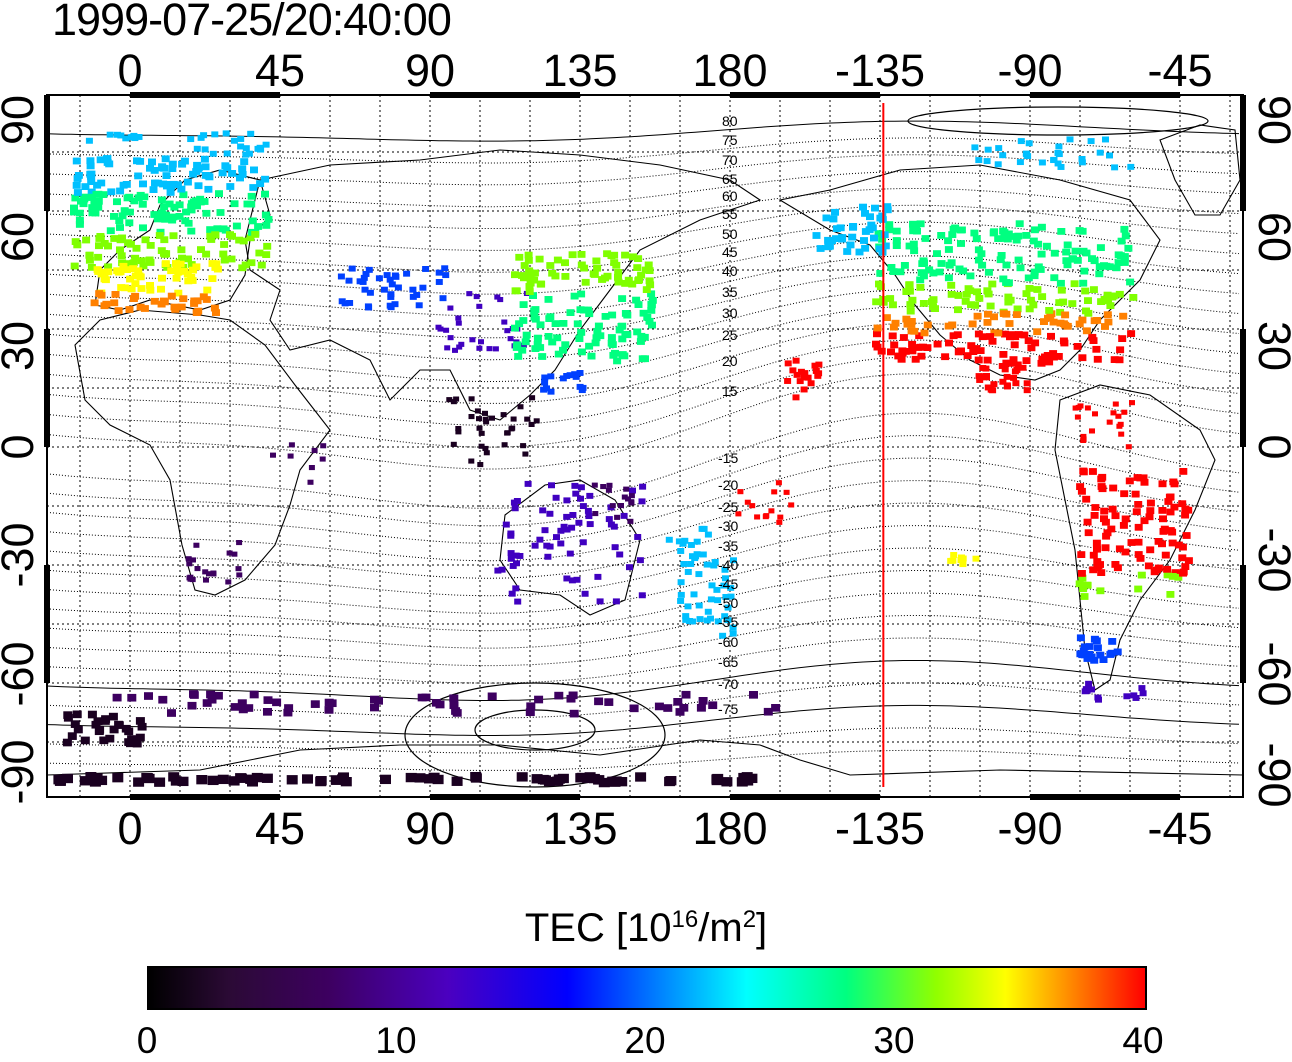 This screenshot has height=1062, width=1292. I want to click on colorbar-label-exp: 16, so click(685, 919).